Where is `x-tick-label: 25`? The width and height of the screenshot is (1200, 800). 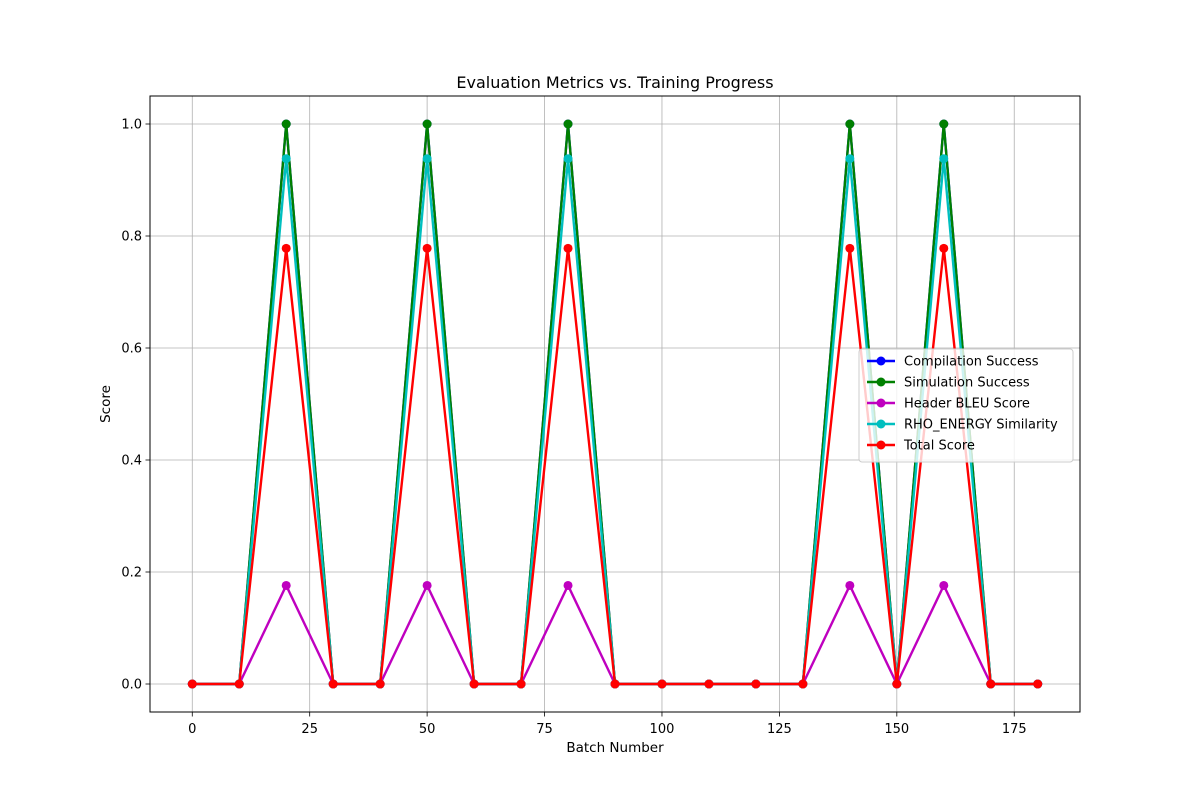
x-tick-label: 25 is located at coordinates (309, 729).